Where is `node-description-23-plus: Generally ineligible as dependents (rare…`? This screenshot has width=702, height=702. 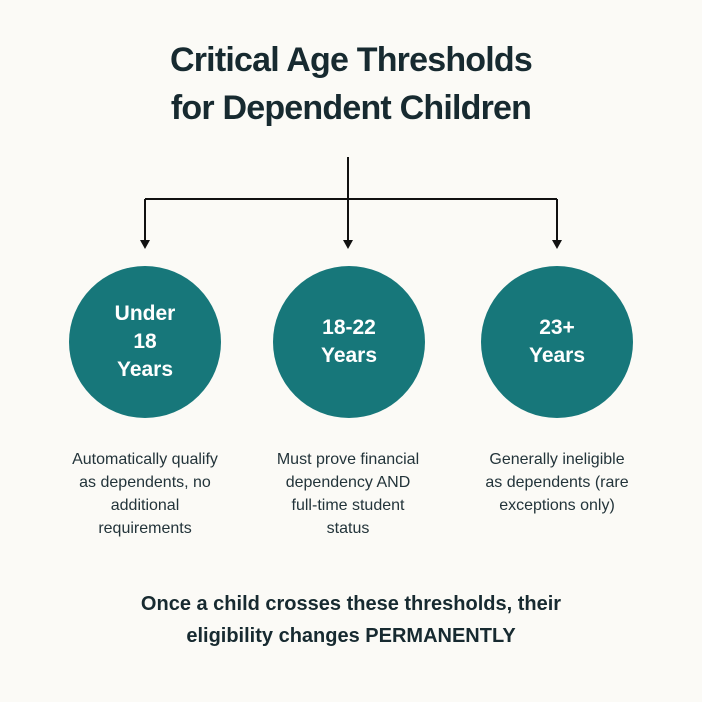
node-description-23-plus: Generally ineligible as dependents (rare… is located at coordinates (557, 482).